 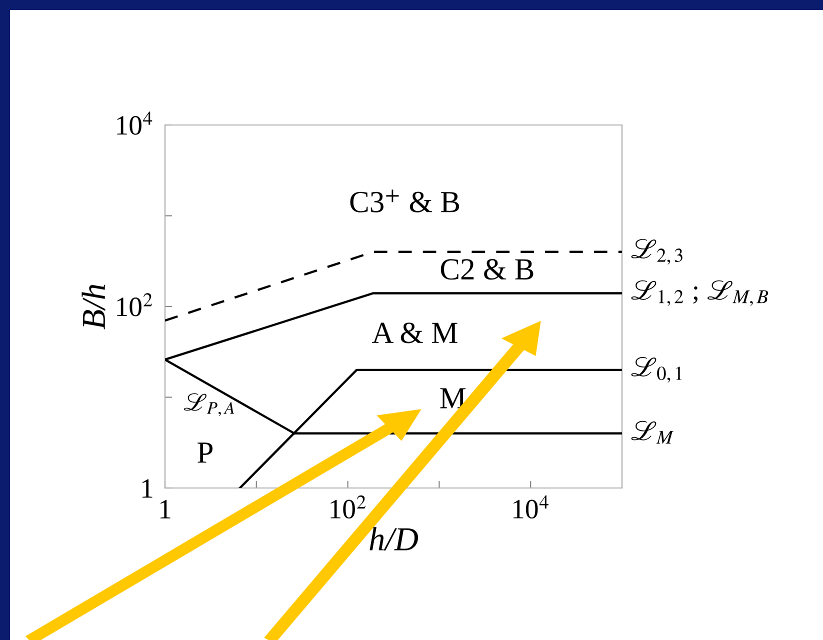 I want to click on annotation: ℒ$_{P,A}$, so click(x=209, y=404).